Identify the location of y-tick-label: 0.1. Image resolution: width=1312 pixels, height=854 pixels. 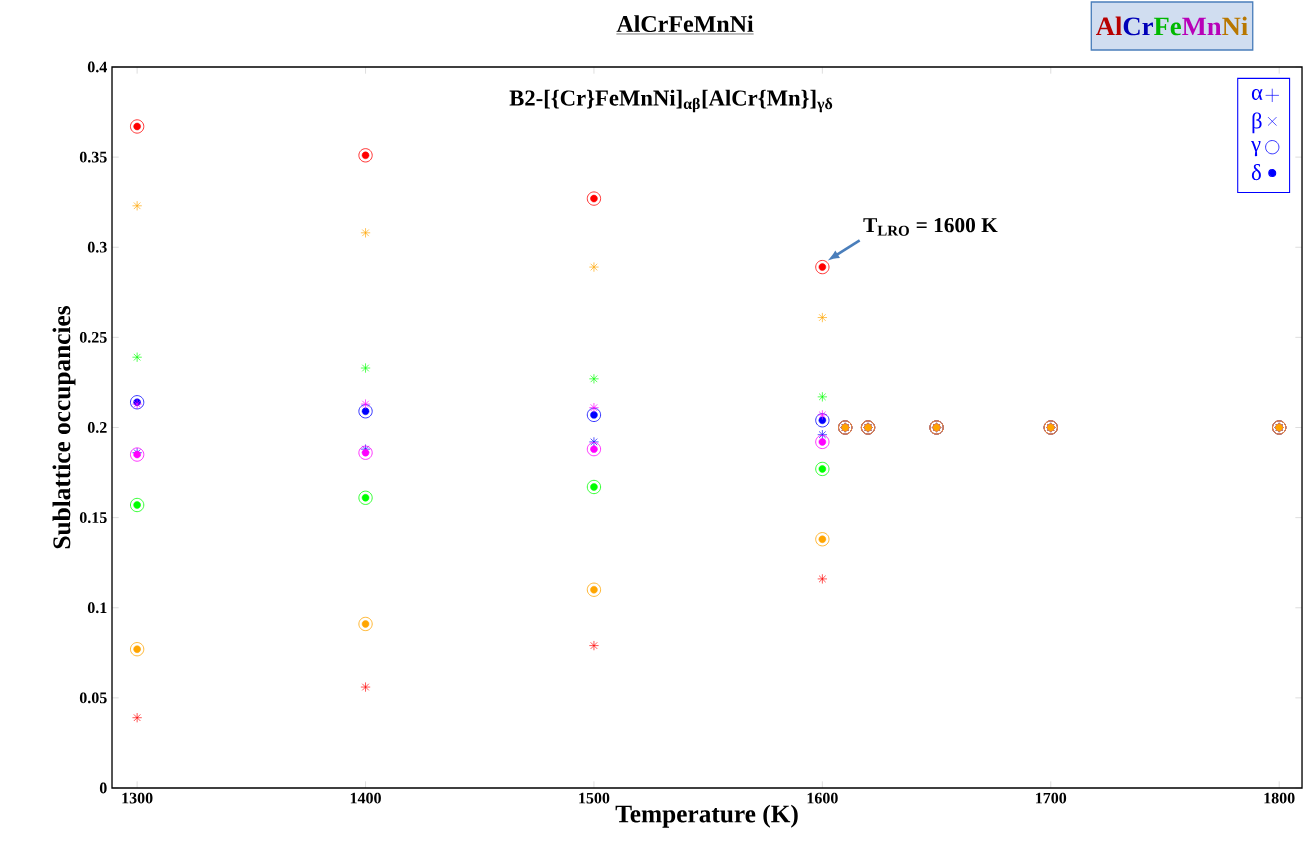
(97, 608).